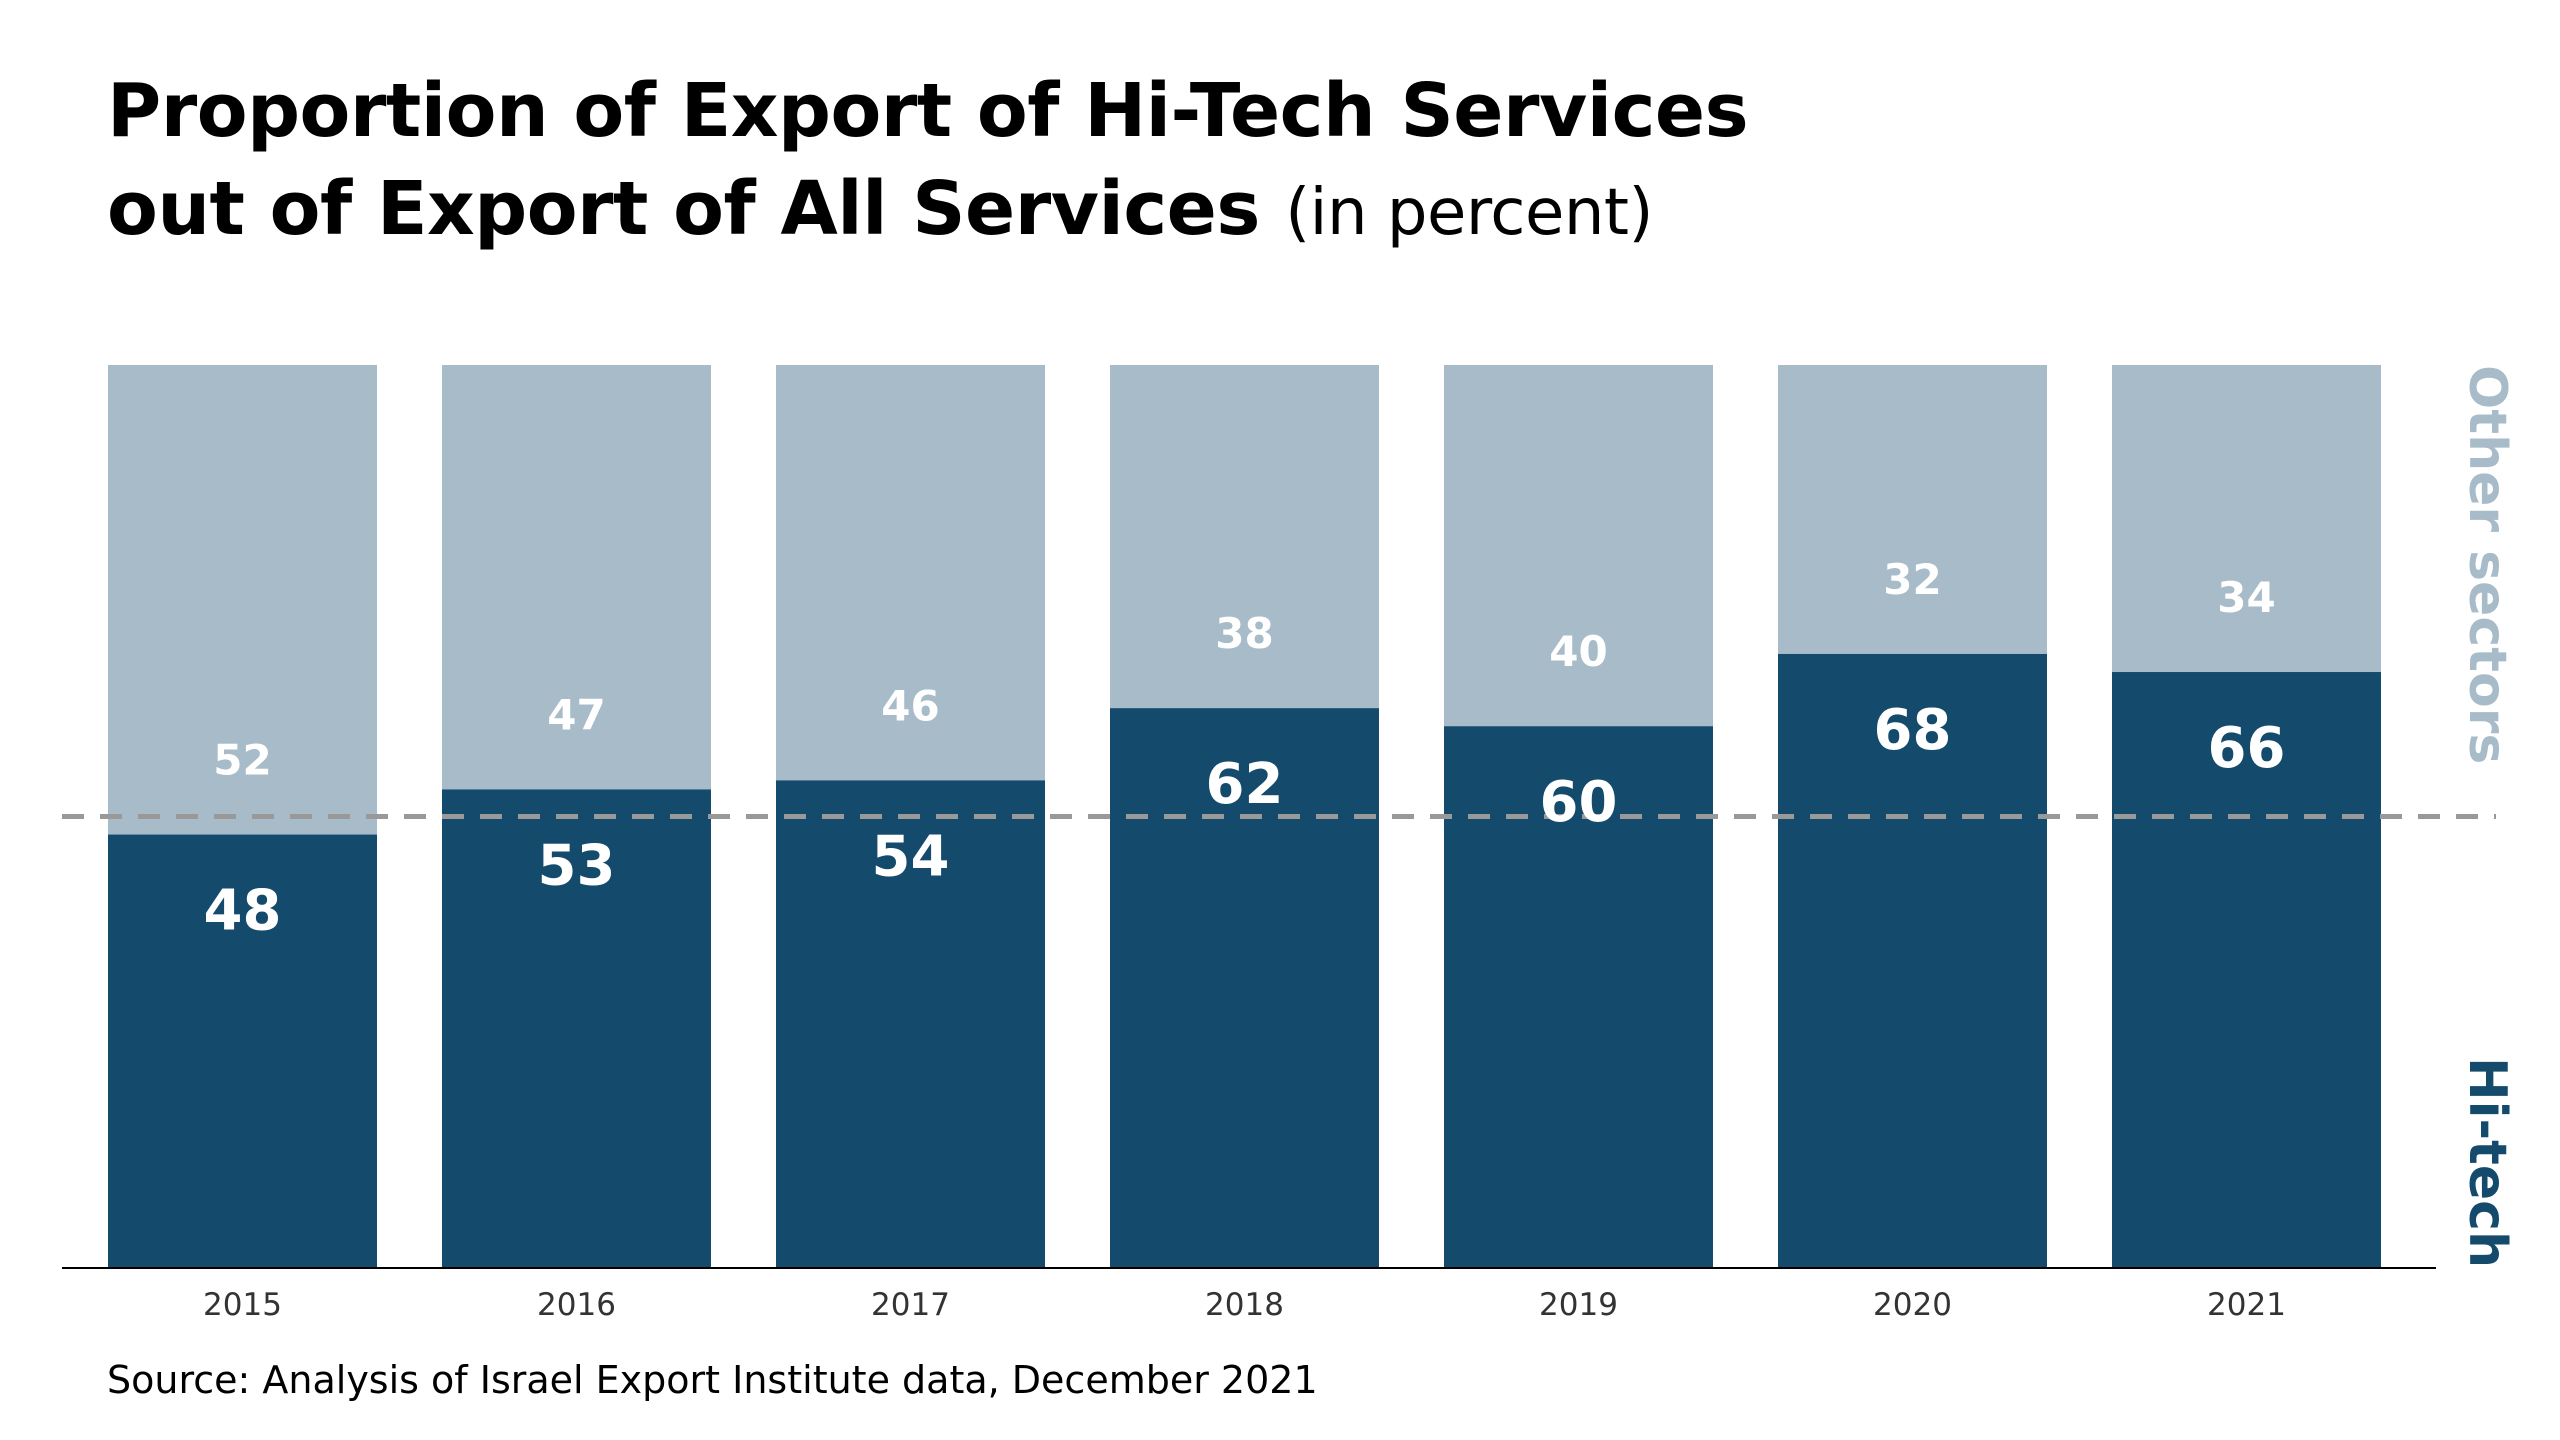  What do you see at coordinates (1579, 802) in the screenshot?
I see `data-label-hitech-2019: 60` at bounding box center [1579, 802].